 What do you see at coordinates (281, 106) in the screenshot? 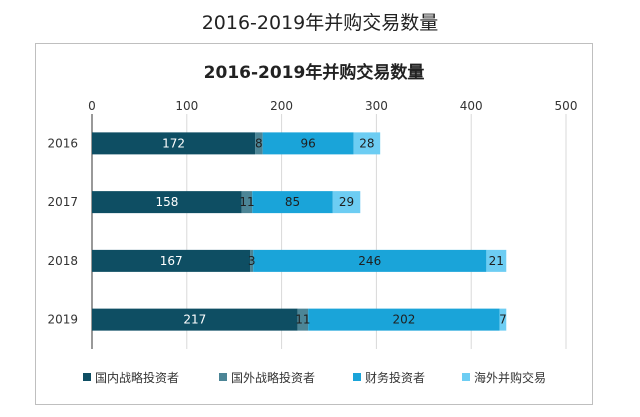
I see `x-tick-label: 200` at bounding box center [281, 106].